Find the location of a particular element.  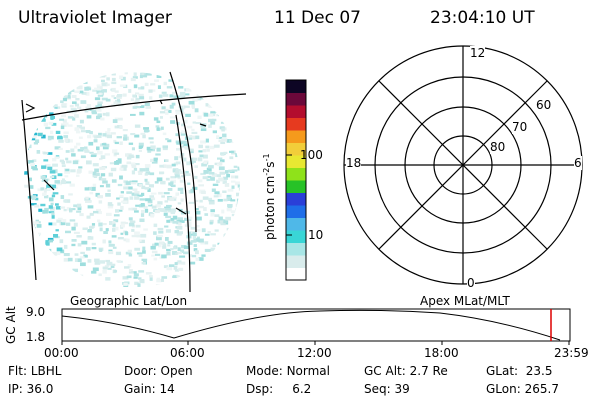

altitude-curve is located at coordinates (311, 325).